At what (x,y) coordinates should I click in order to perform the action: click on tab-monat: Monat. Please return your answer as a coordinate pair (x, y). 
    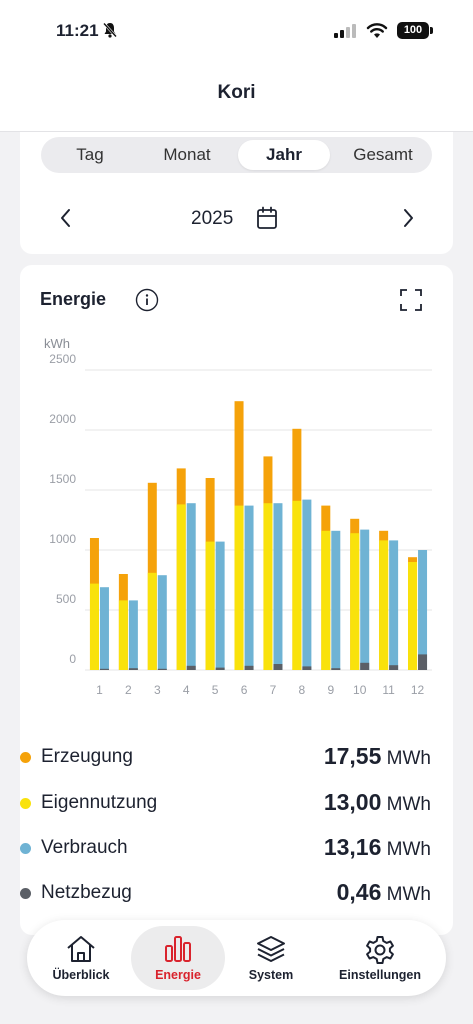
    Looking at the image, I should click on (187, 154).